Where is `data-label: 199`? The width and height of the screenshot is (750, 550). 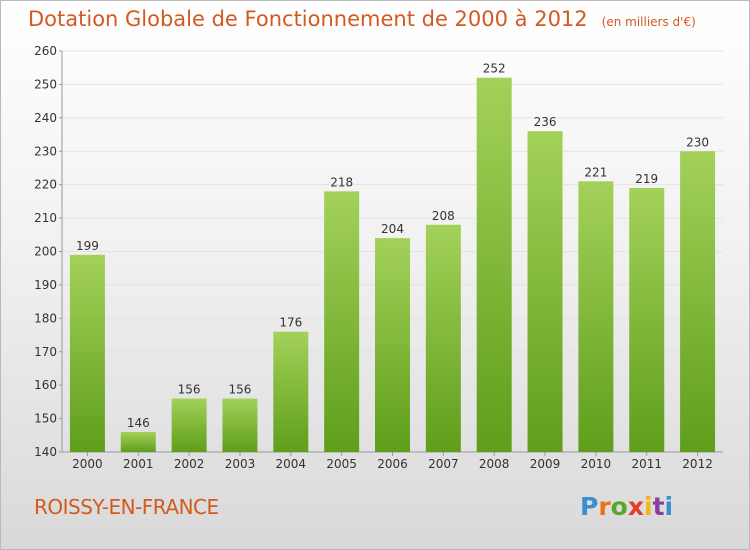 data-label: 199 is located at coordinates (87, 246).